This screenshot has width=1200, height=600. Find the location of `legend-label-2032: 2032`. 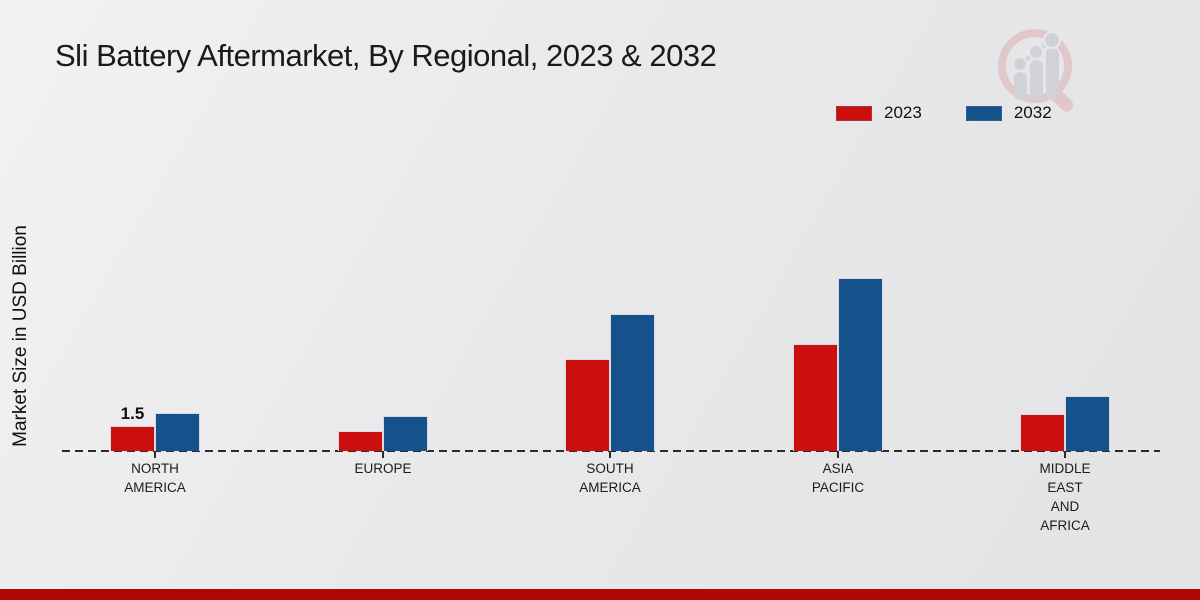

legend-label-2032: 2032 is located at coordinates (1032, 112).